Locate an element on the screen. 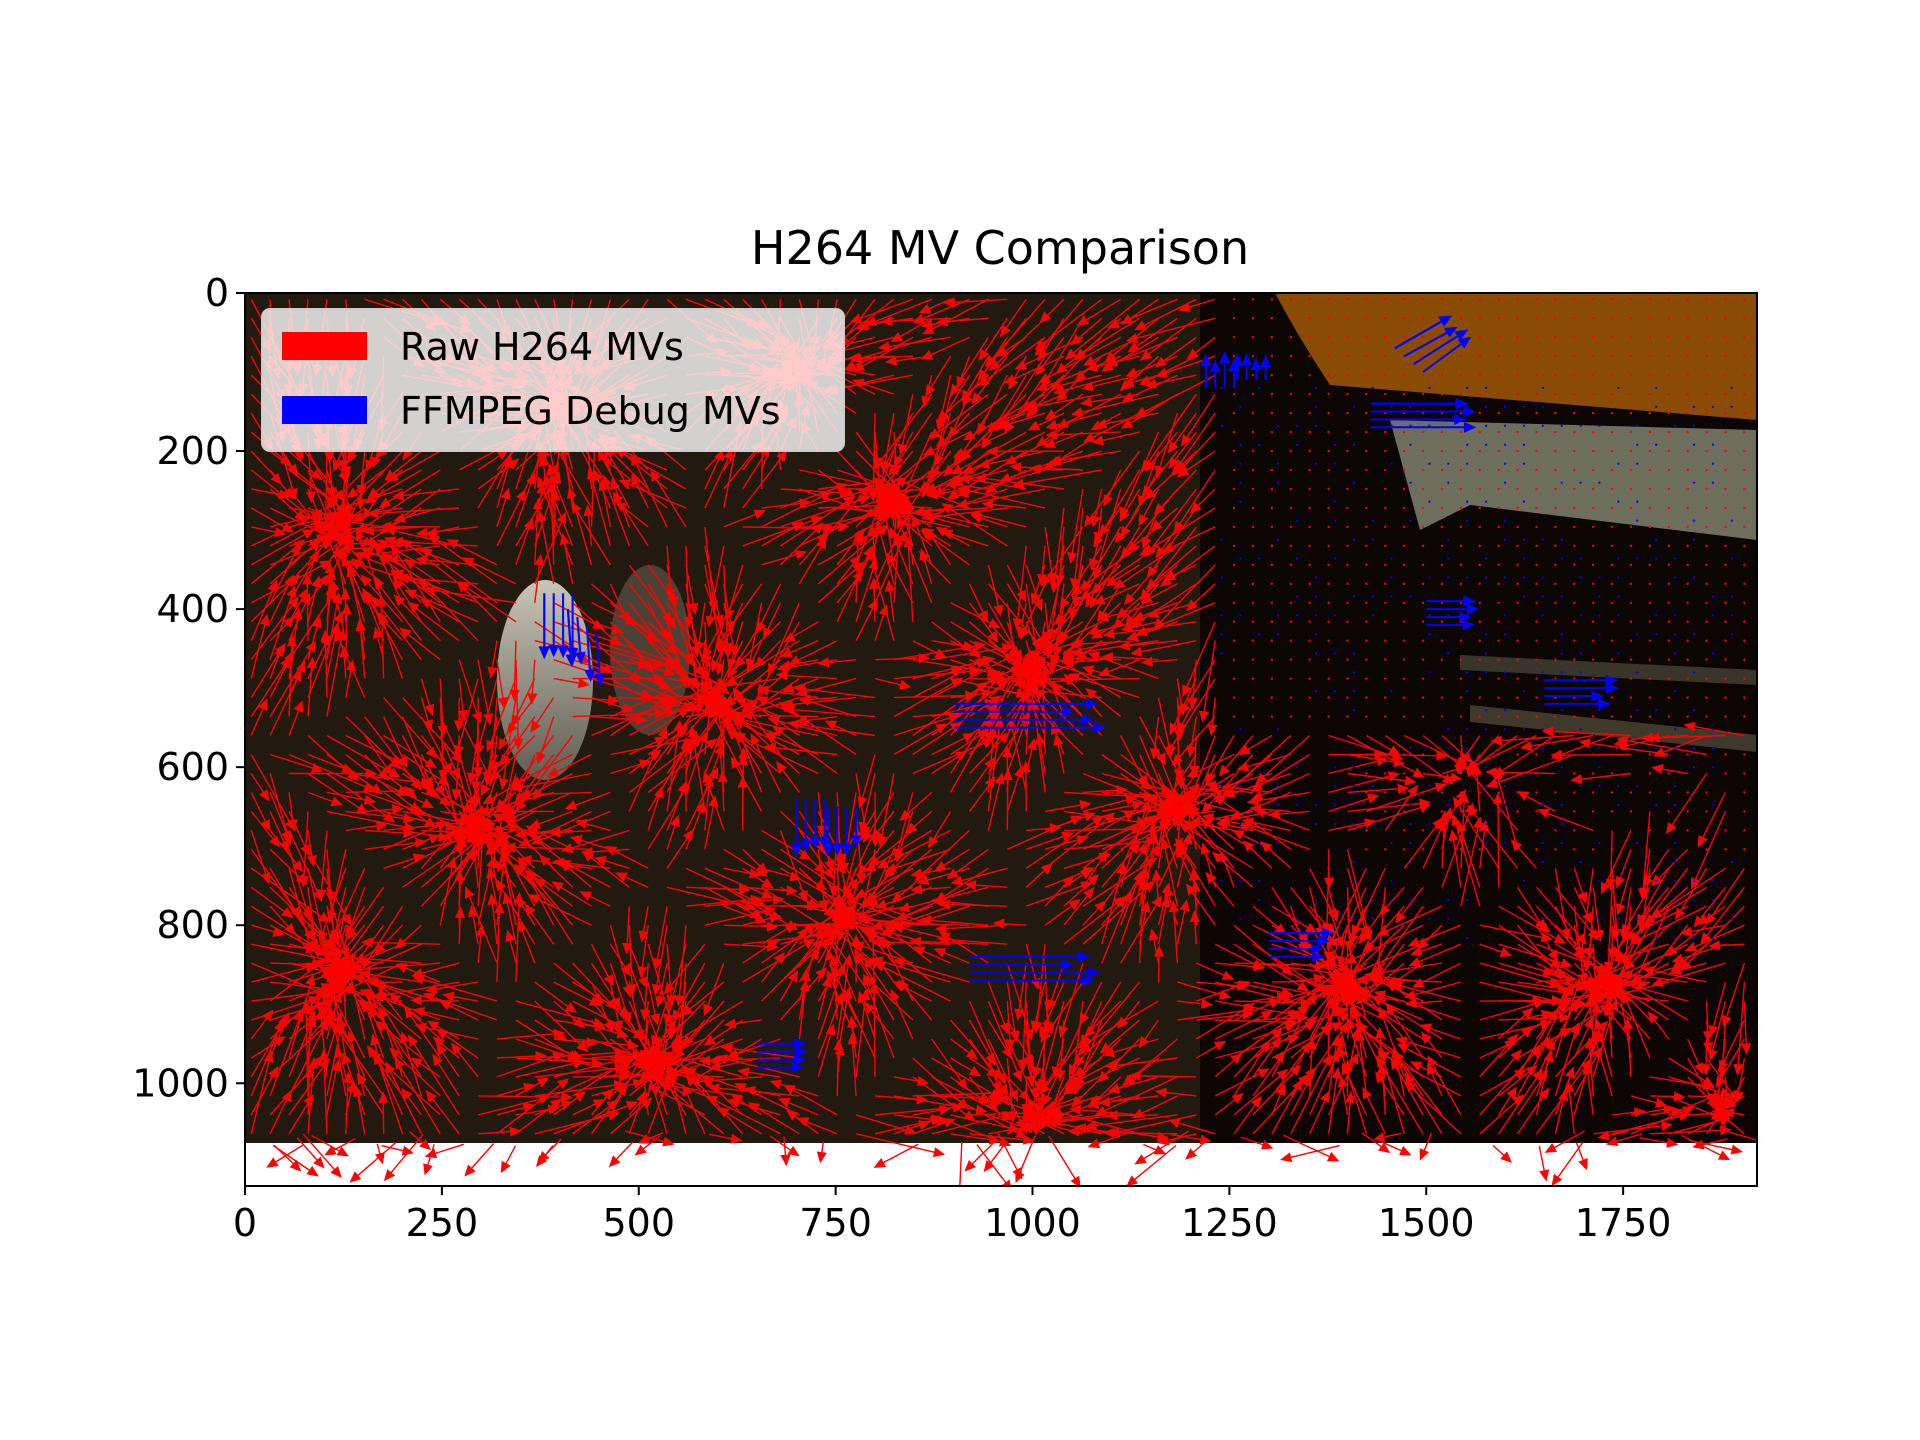 The height and width of the screenshot is (1440, 1920). y-tick-label: 1000 is located at coordinates (180, 1083).